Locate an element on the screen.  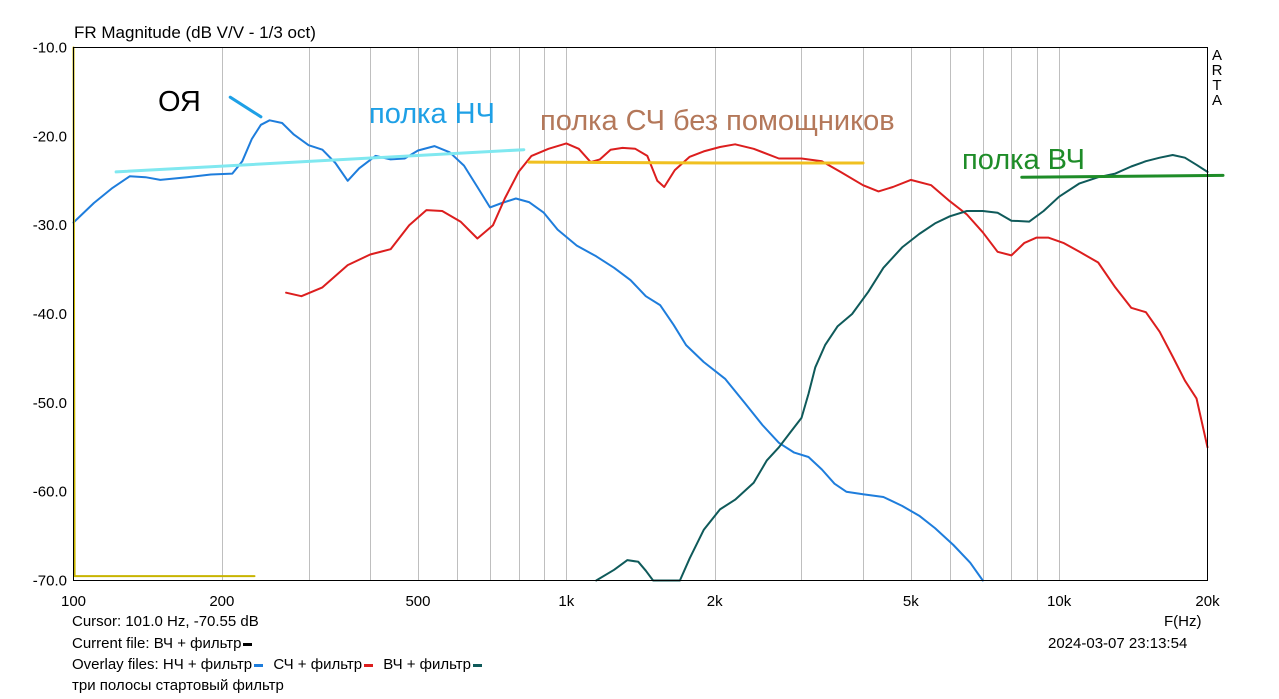
cursor-readout: Cursor: 101.0 Hz, -70.55 dB is located at coordinates (165, 621).